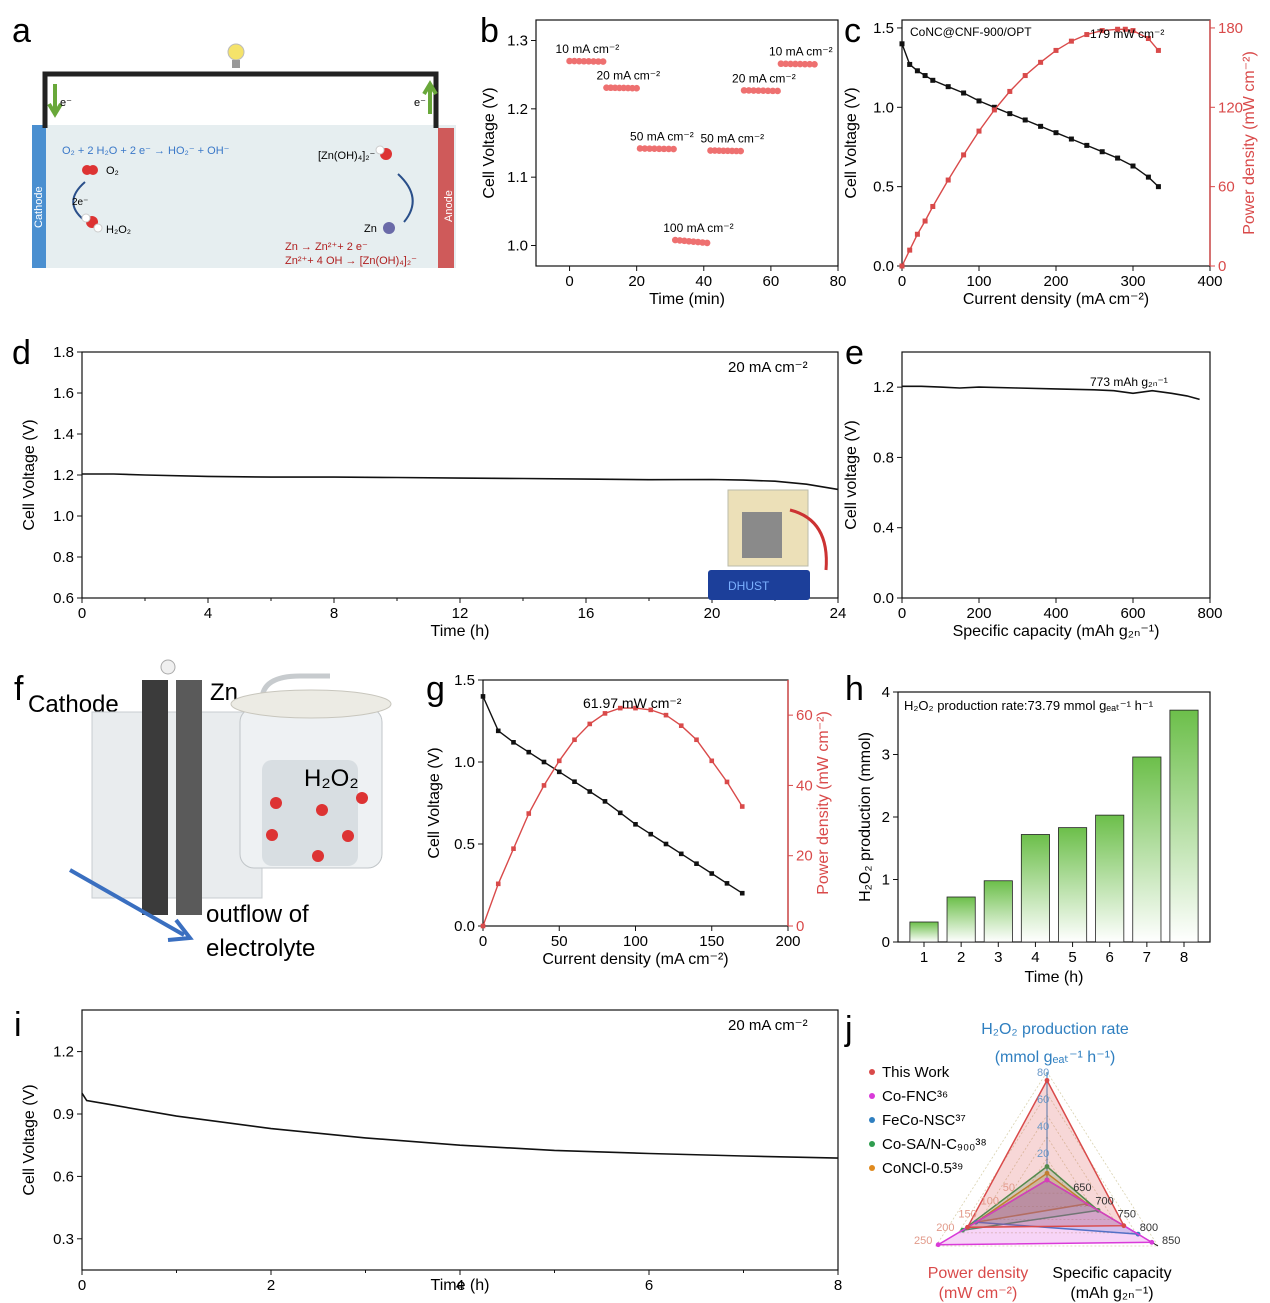 The width and height of the screenshot is (1270, 1303). I want to click on y-tick-label: 1.0, so click(464, 762).